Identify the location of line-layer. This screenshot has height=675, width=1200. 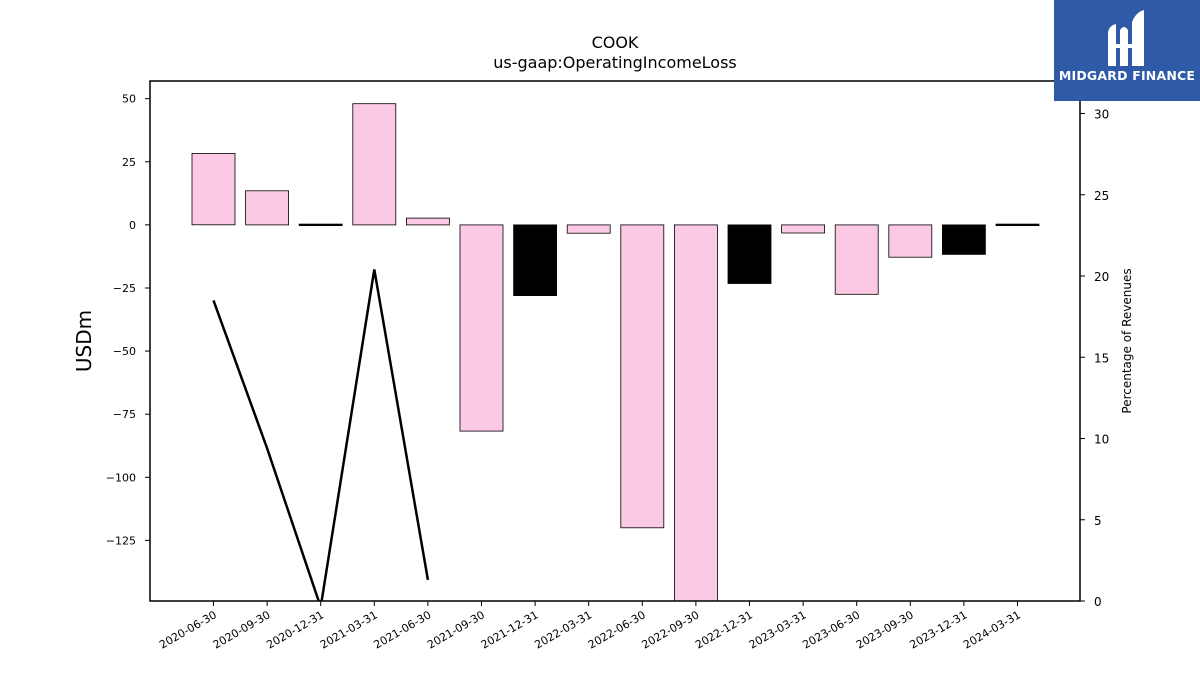
(321, 435).